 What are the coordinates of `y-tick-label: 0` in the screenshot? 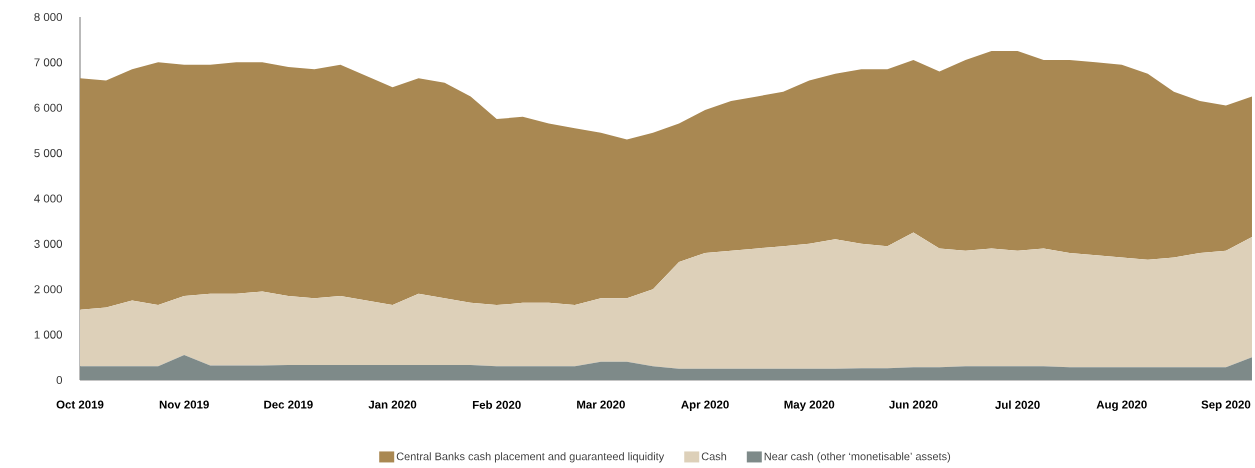 It's located at (59, 380).